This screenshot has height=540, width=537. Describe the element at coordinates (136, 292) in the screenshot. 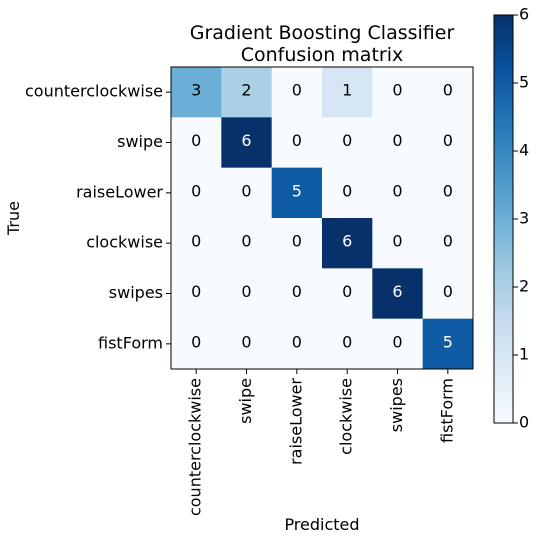

I see `y-tick-label: swipes` at that location.